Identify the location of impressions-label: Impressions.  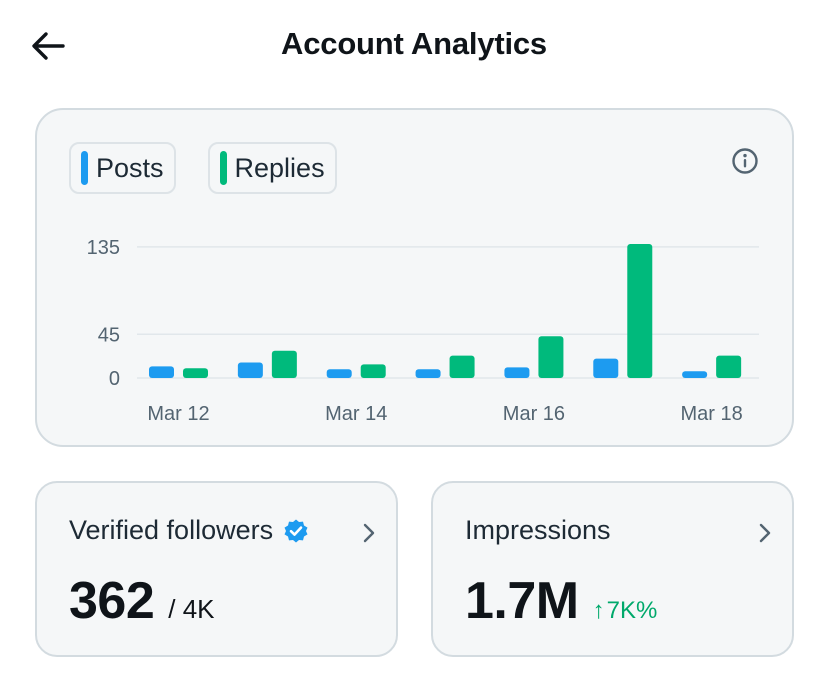
(538, 530).